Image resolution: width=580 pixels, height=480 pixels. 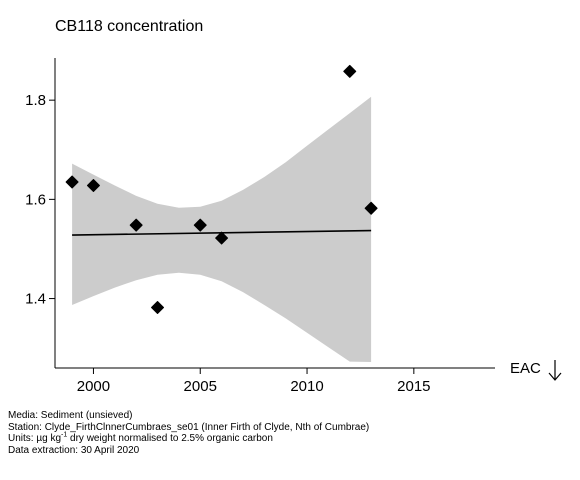 What do you see at coordinates (413, 386) in the screenshot?
I see `x-tick-label: 2015` at bounding box center [413, 386].